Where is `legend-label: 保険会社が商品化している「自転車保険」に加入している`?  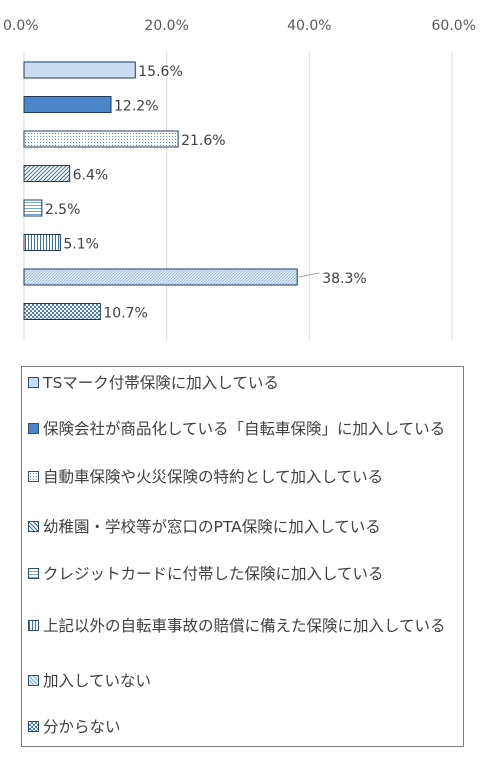
legend-label: 保険会社が商品化している「自転車保険」に加入している is located at coordinates (244, 429).